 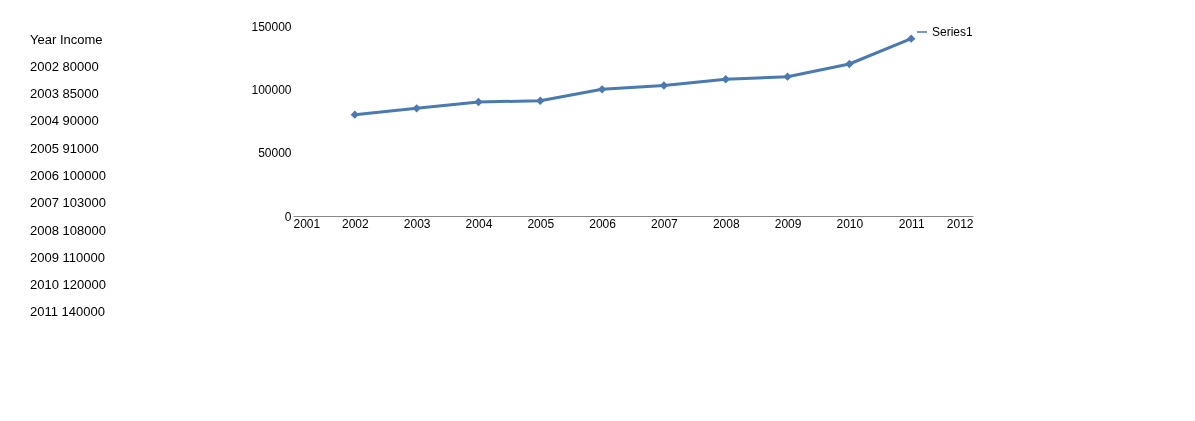 What do you see at coordinates (665, 223) in the screenshot?
I see `x-tick-label: 2007` at bounding box center [665, 223].